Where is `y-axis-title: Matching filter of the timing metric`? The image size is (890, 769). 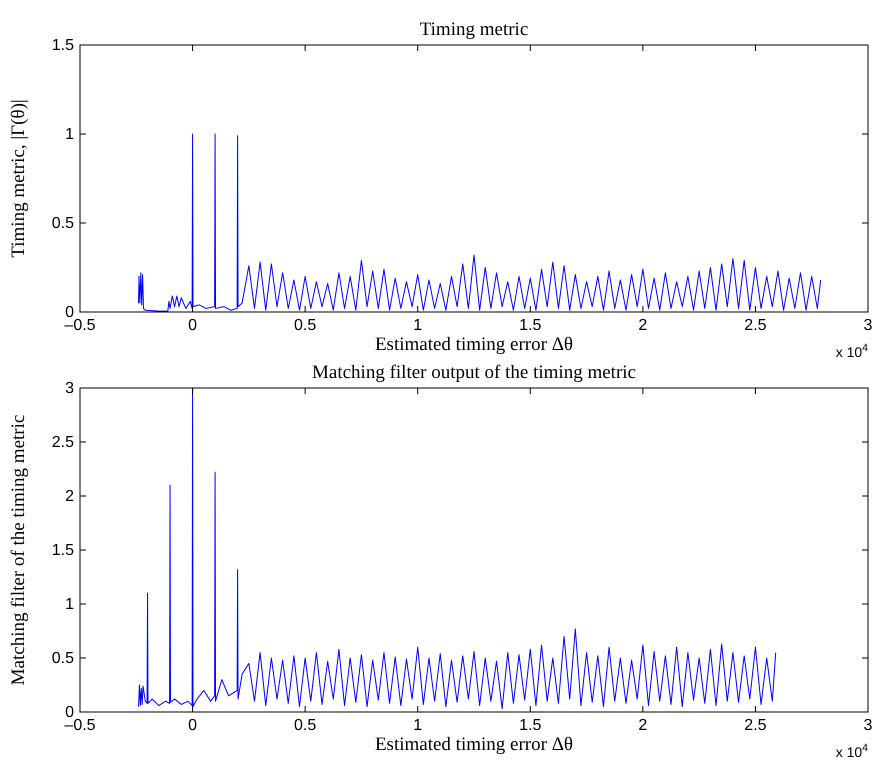 y-axis-title: Matching filter of the timing metric is located at coordinates (18, 550).